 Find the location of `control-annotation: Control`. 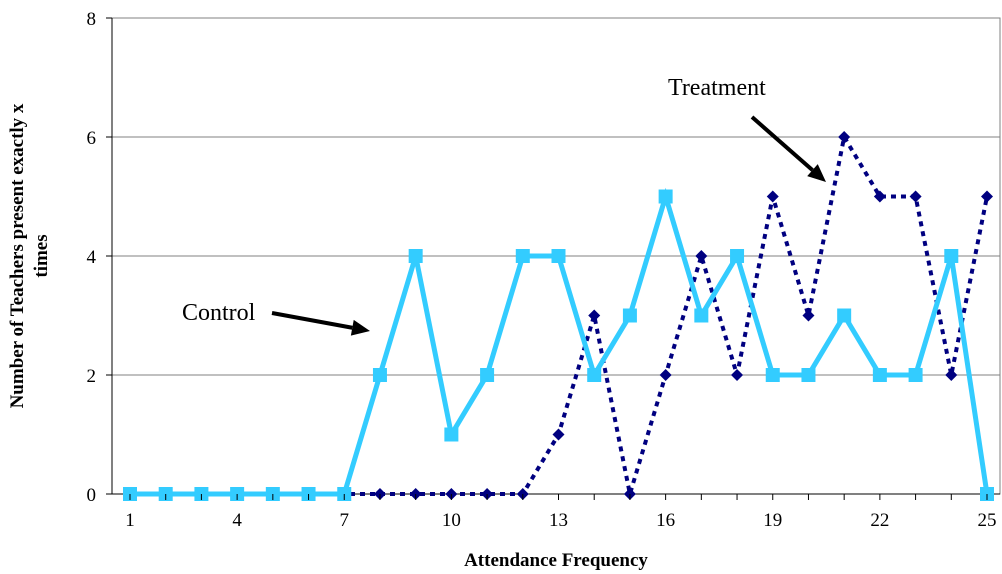

control-annotation: Control is located at coordinates (276, 318).